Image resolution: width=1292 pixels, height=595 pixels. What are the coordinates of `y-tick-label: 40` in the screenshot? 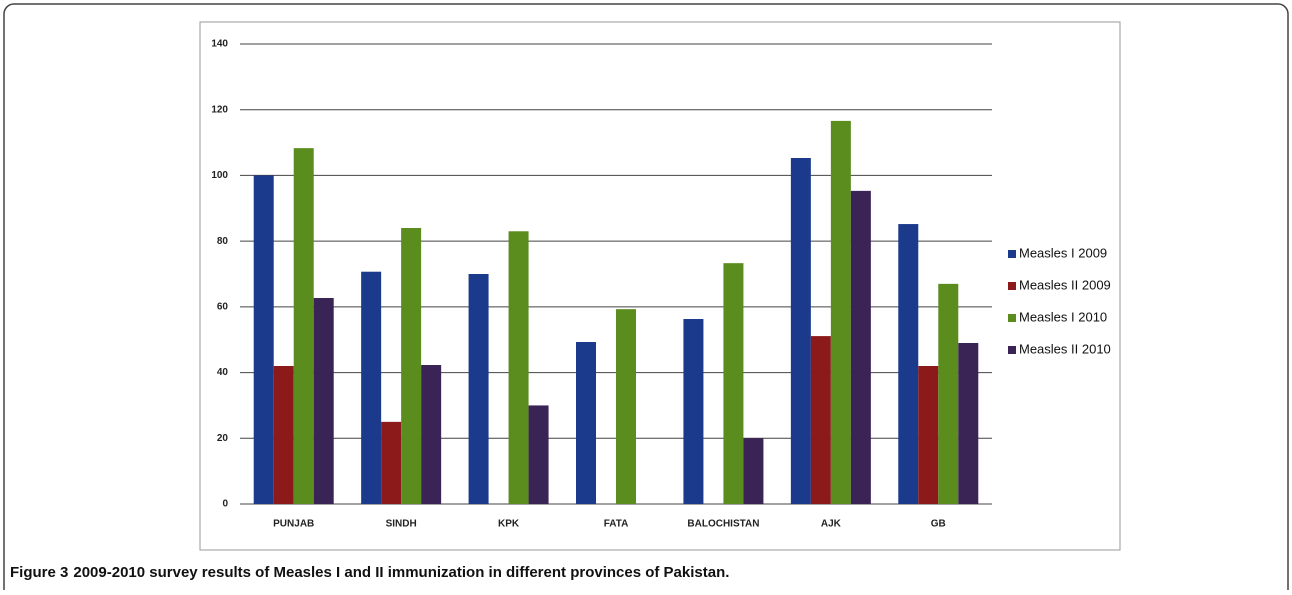 It's located at (223, 372).